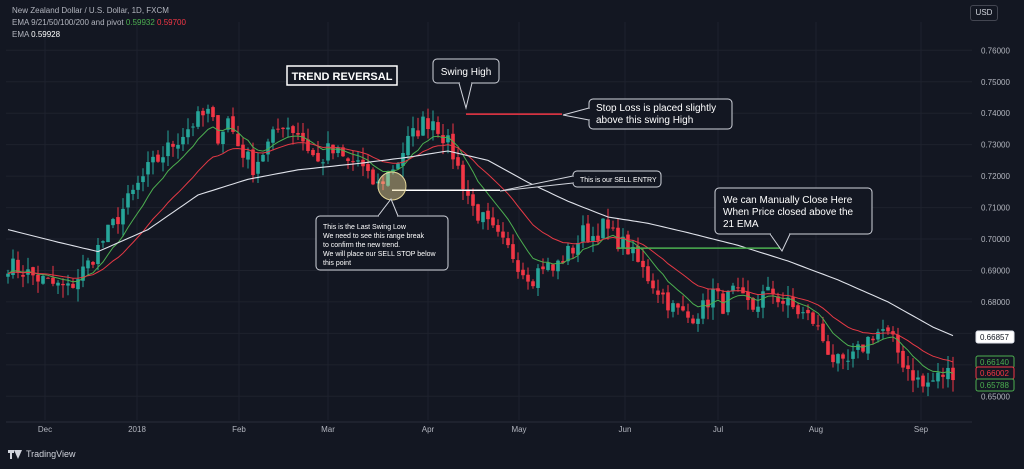 Image resolution: width=1024 pixels, height=469 pixels. What do you see at coordinates (51, 454) in the screenshot?
I see `tradingview-label: TradingView` at bounding box center [51, 454].